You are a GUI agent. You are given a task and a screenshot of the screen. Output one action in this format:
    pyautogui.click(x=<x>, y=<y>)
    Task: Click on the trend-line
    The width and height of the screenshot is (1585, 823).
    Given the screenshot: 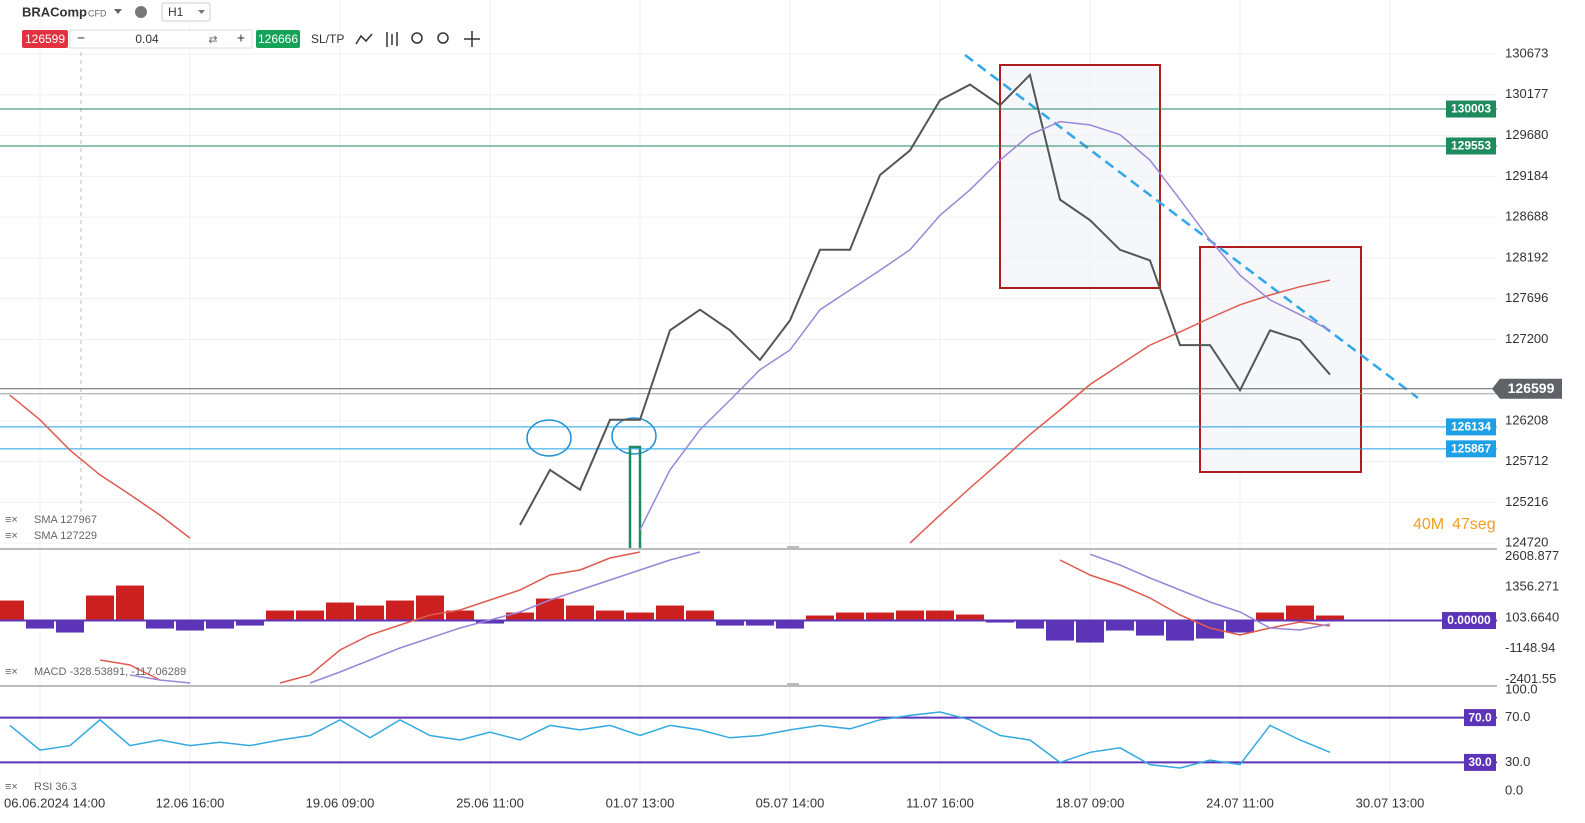 What is the action you would take?
    pyautogui.click(x=1191, y=226)
    